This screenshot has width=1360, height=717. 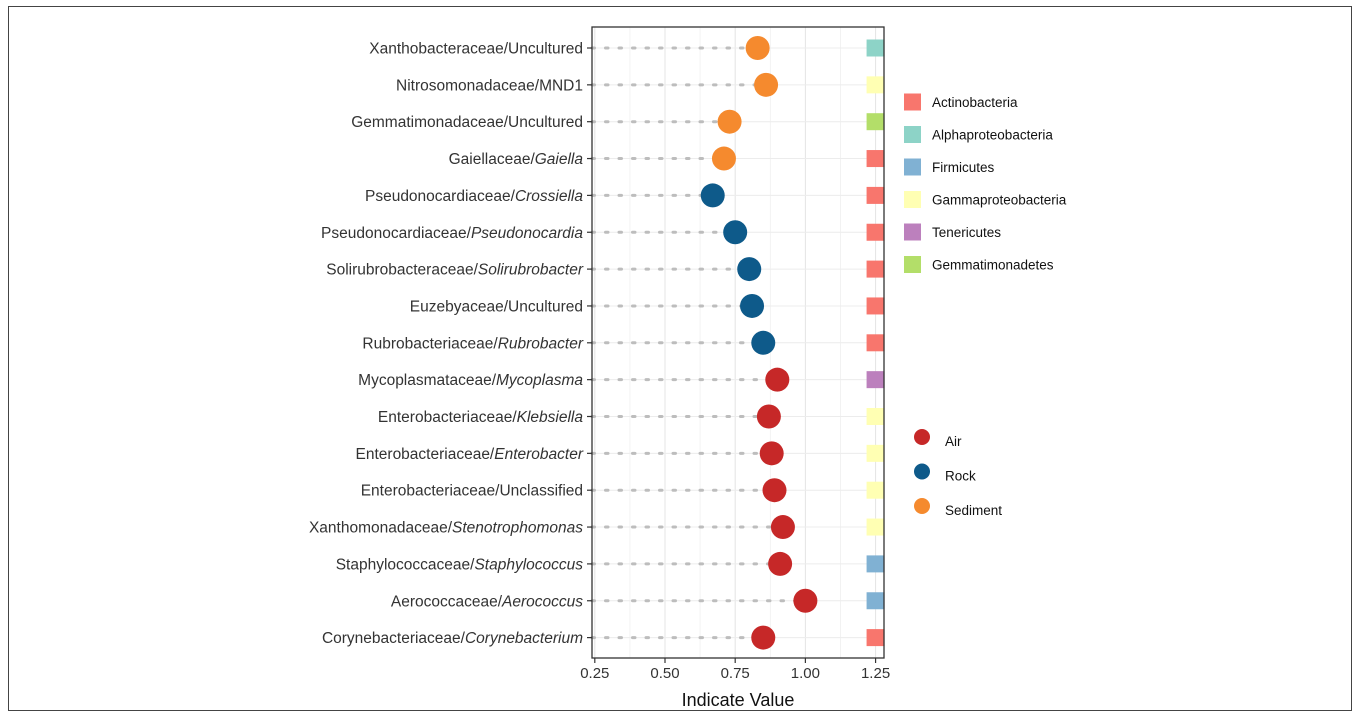 I want to click on legend-label: Rock, so click(x=960, y=476).